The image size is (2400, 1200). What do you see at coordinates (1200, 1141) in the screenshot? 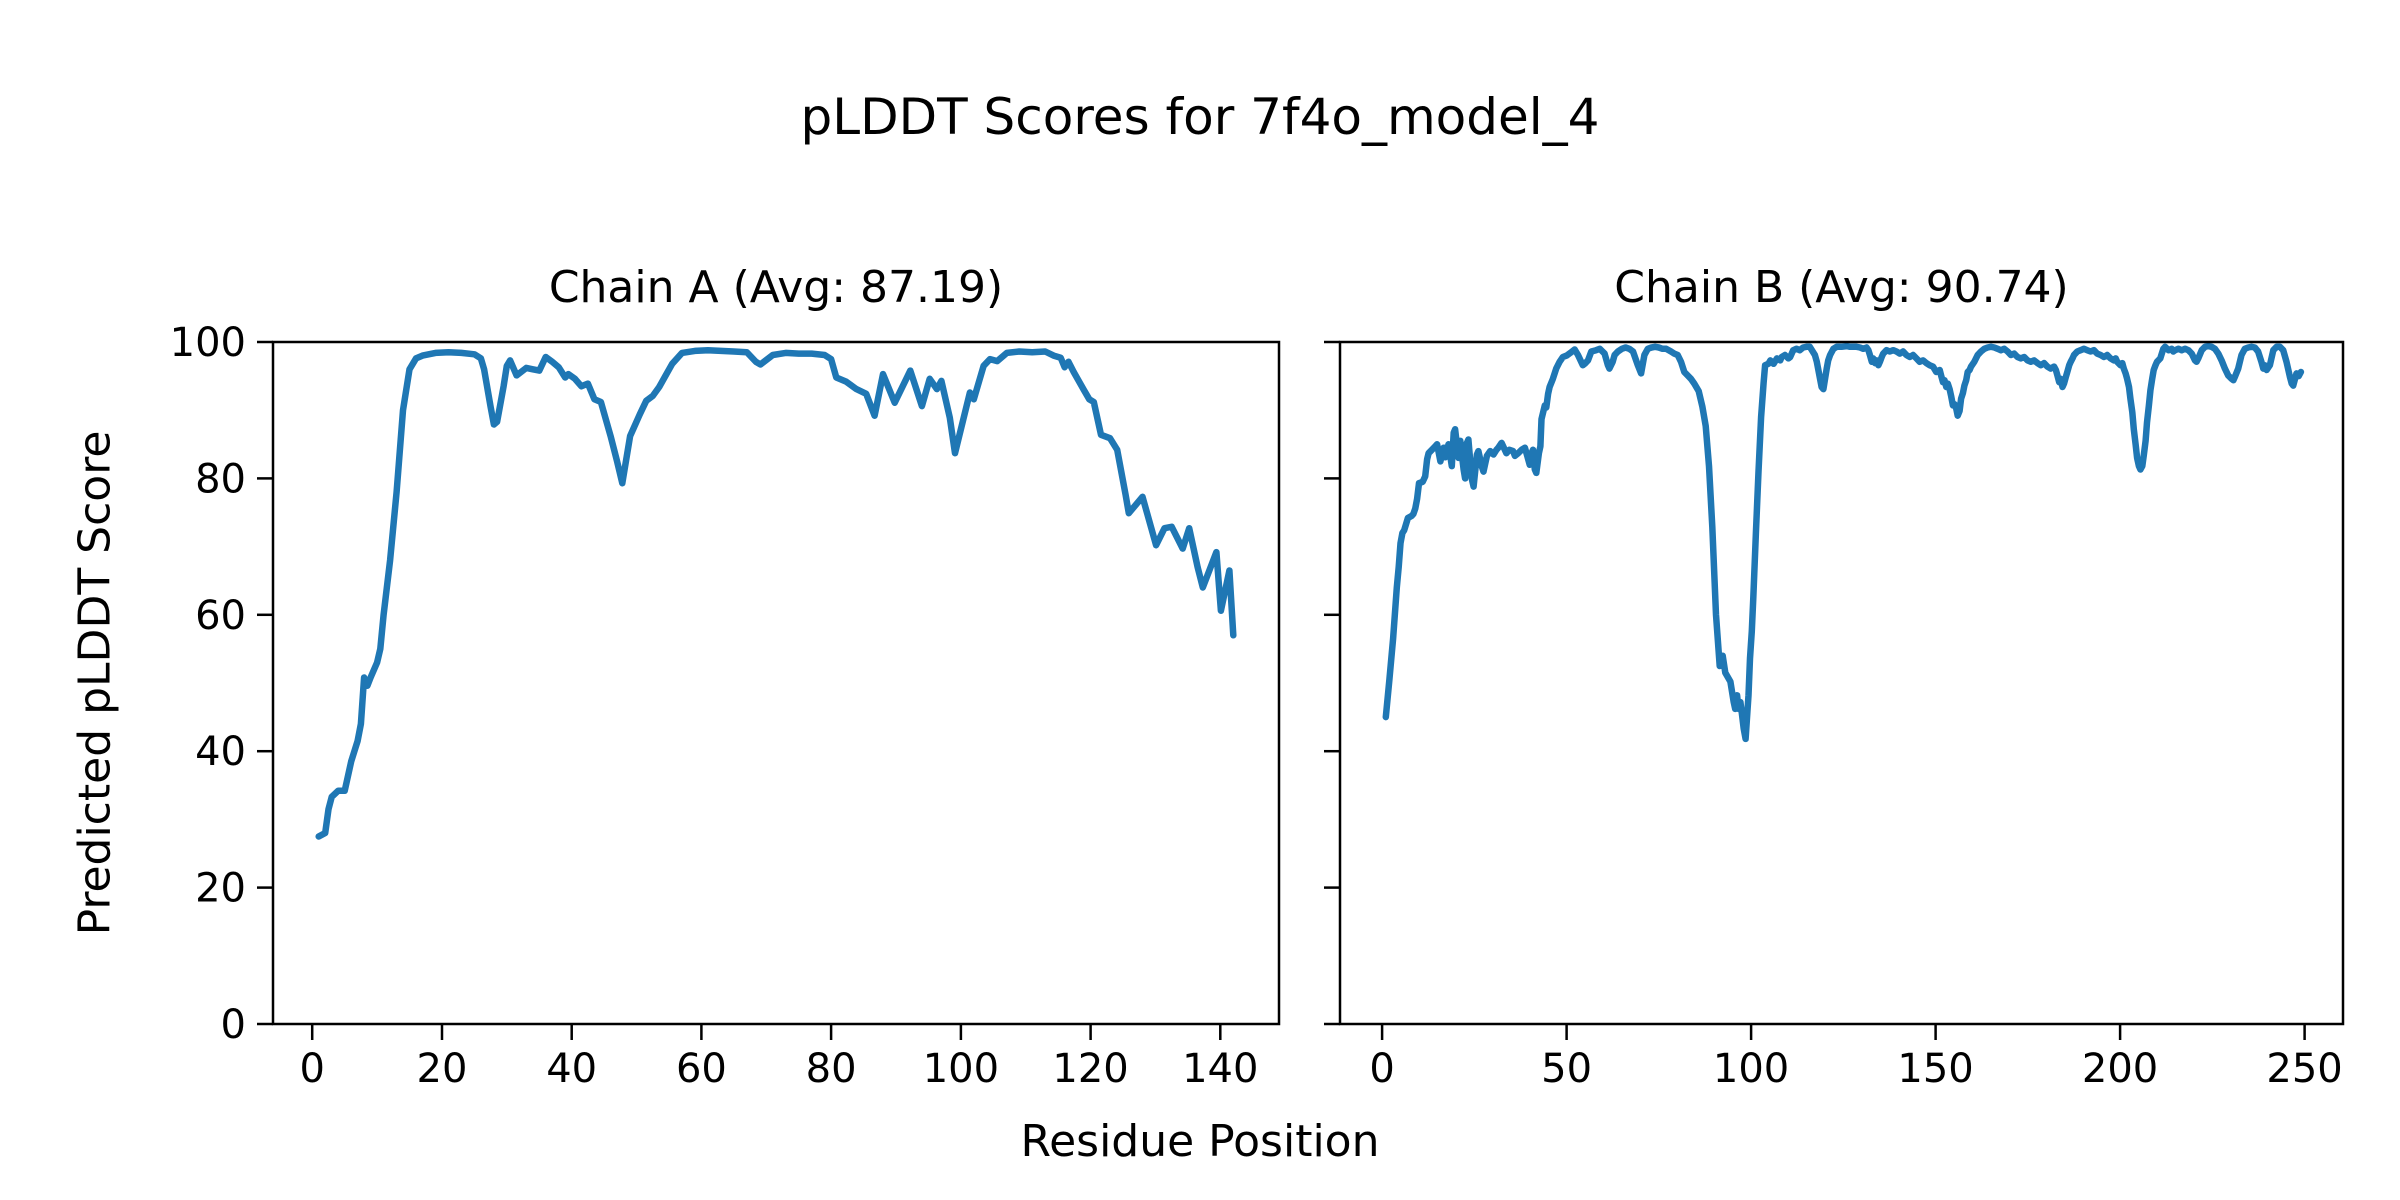
I see `x-axis-label: Residue Position` at bounding box center [1200, 1141].